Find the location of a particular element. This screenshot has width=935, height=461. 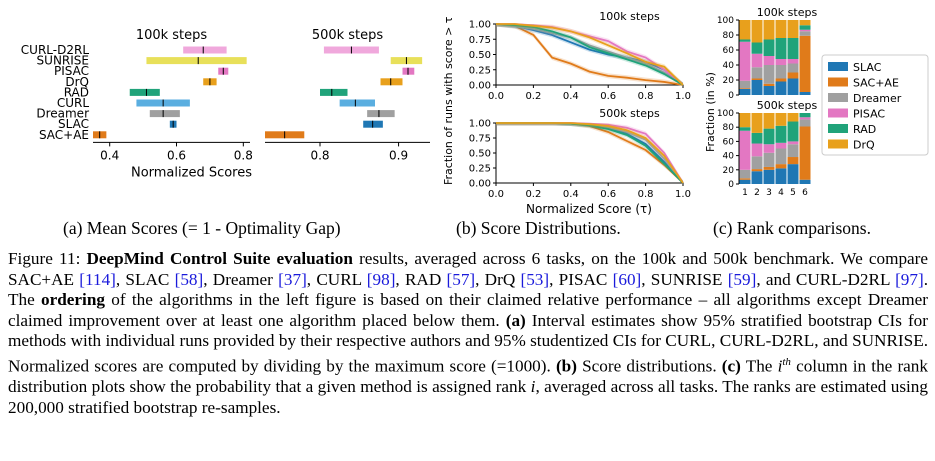

x-tick-label: 0.0 is located at coordinates (496, 96).